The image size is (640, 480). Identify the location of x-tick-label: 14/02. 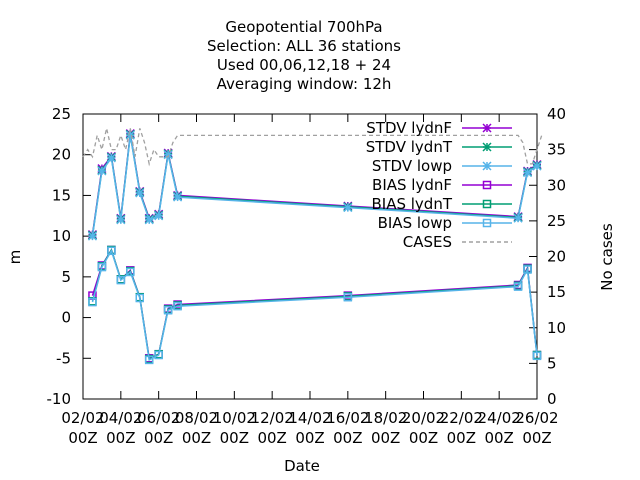
(309, 418).